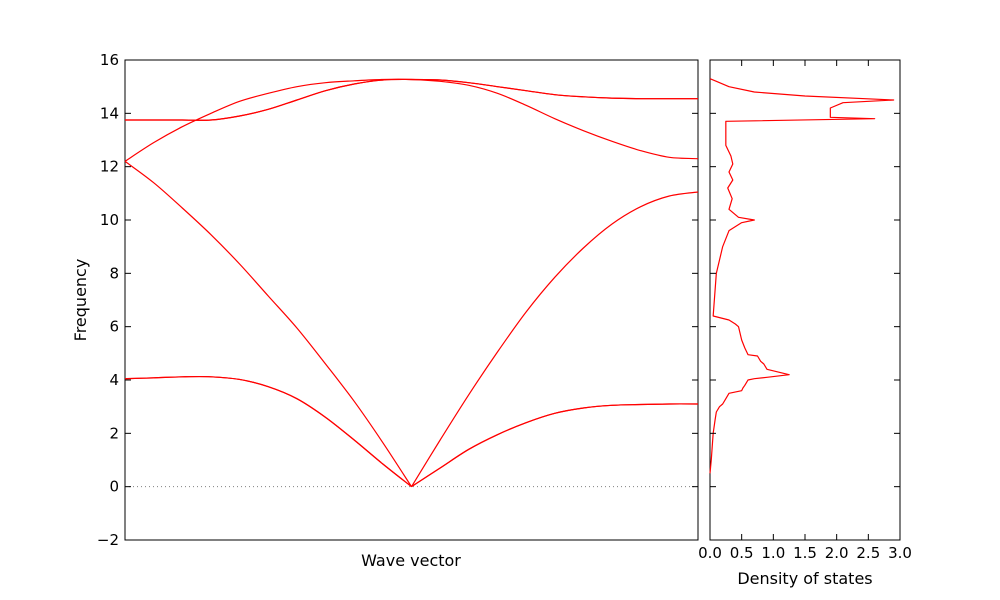 This screenshot has width=1000, height=600. I want to click on band-y-tick-label: 0, so click(114, 487).